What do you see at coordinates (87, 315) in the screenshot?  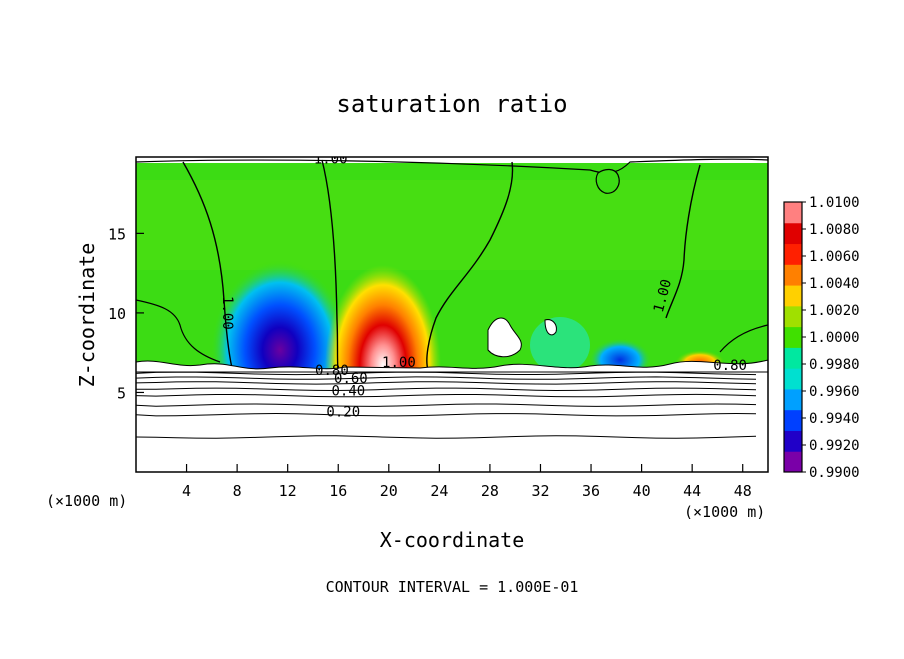 I see `y-axis-title: Z-coordinate` at bounding box center [87, 315].